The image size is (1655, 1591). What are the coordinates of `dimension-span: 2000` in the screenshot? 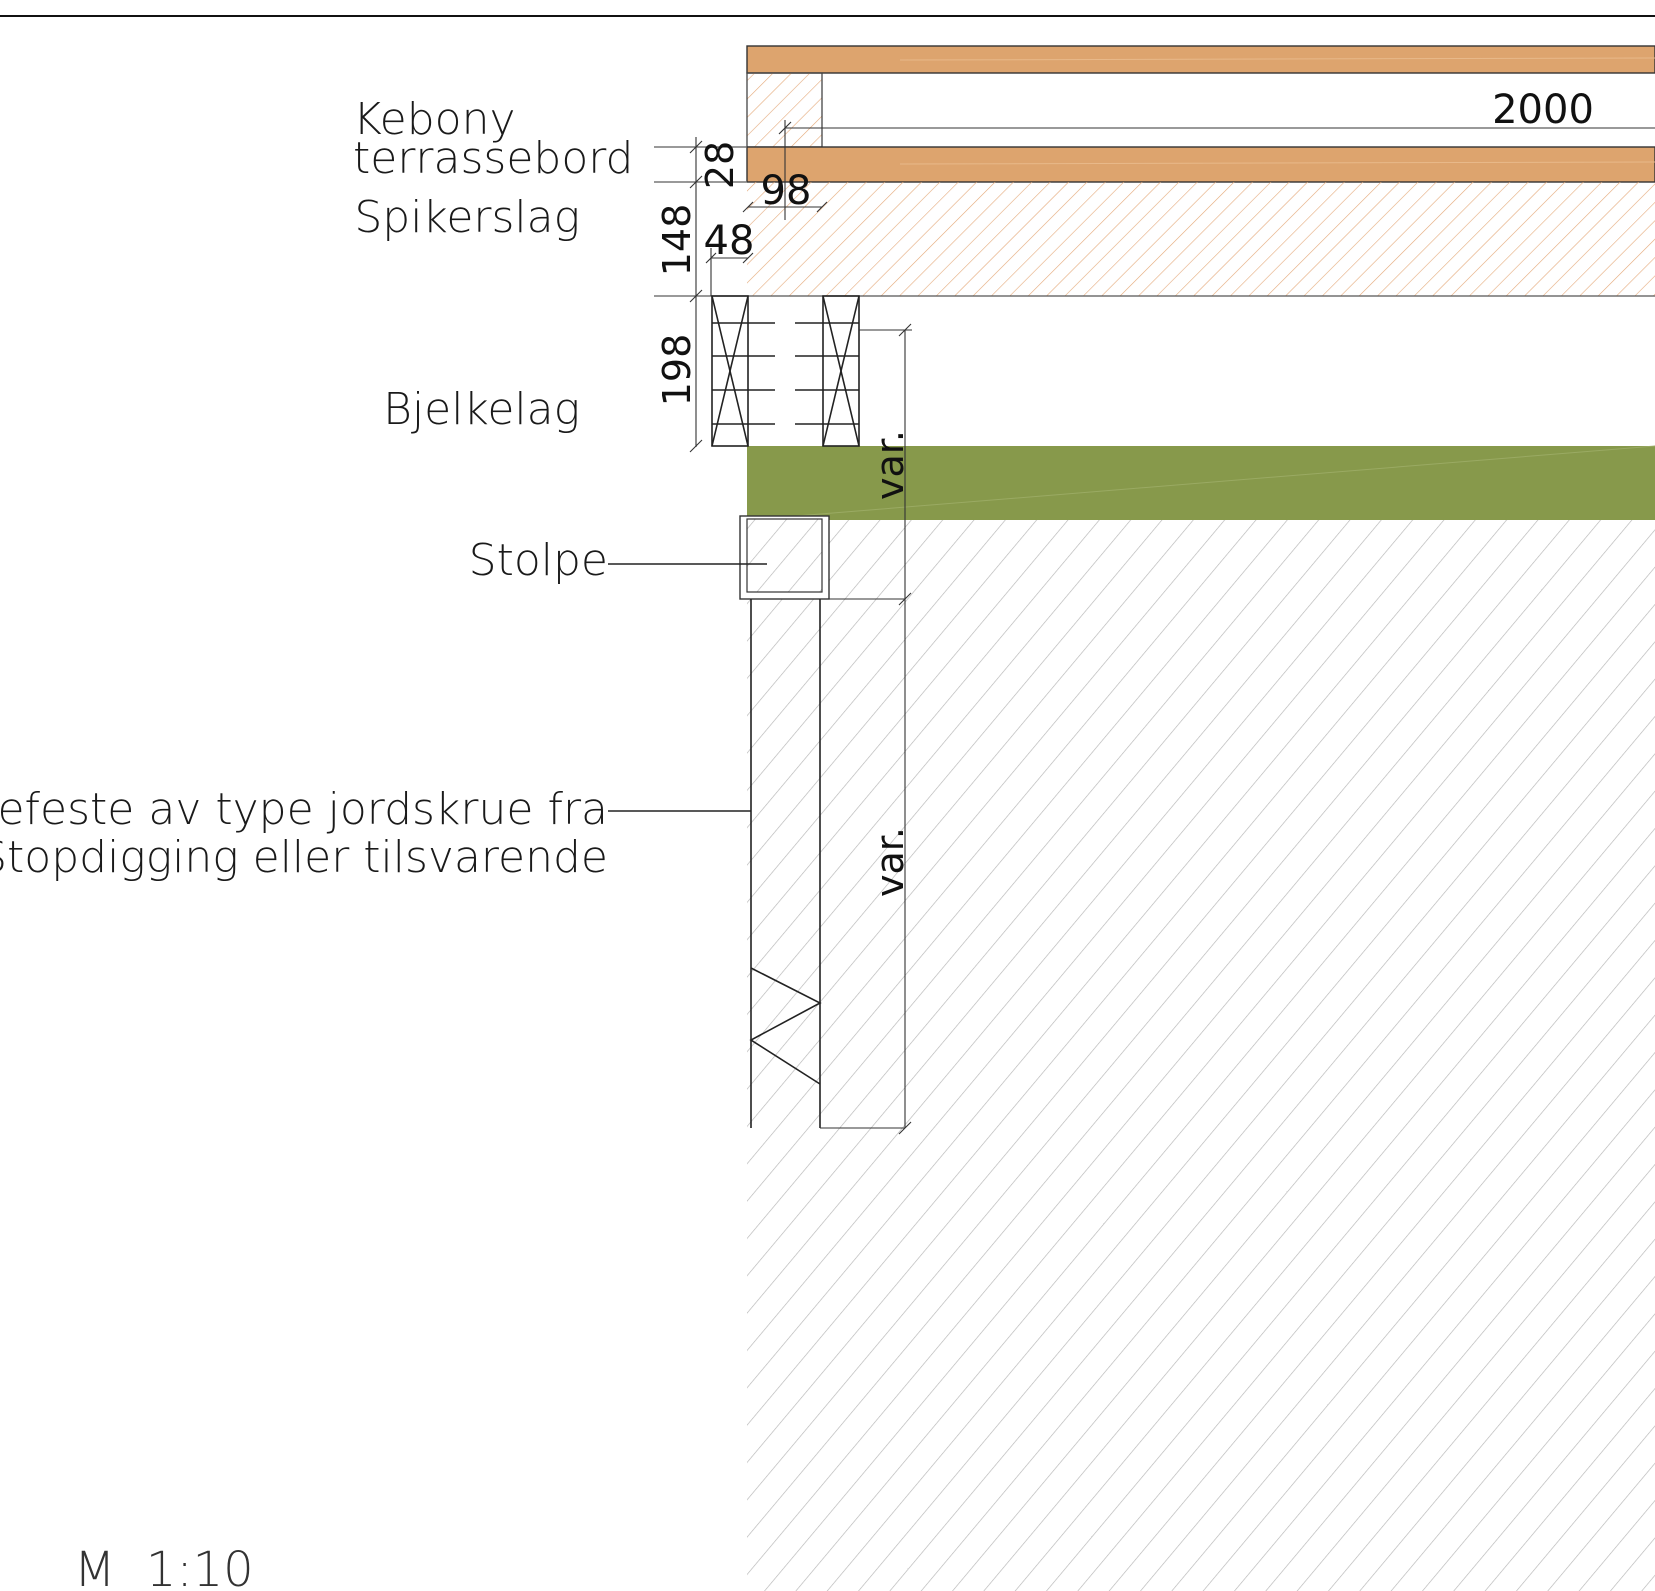 It's located at (1216, 153).